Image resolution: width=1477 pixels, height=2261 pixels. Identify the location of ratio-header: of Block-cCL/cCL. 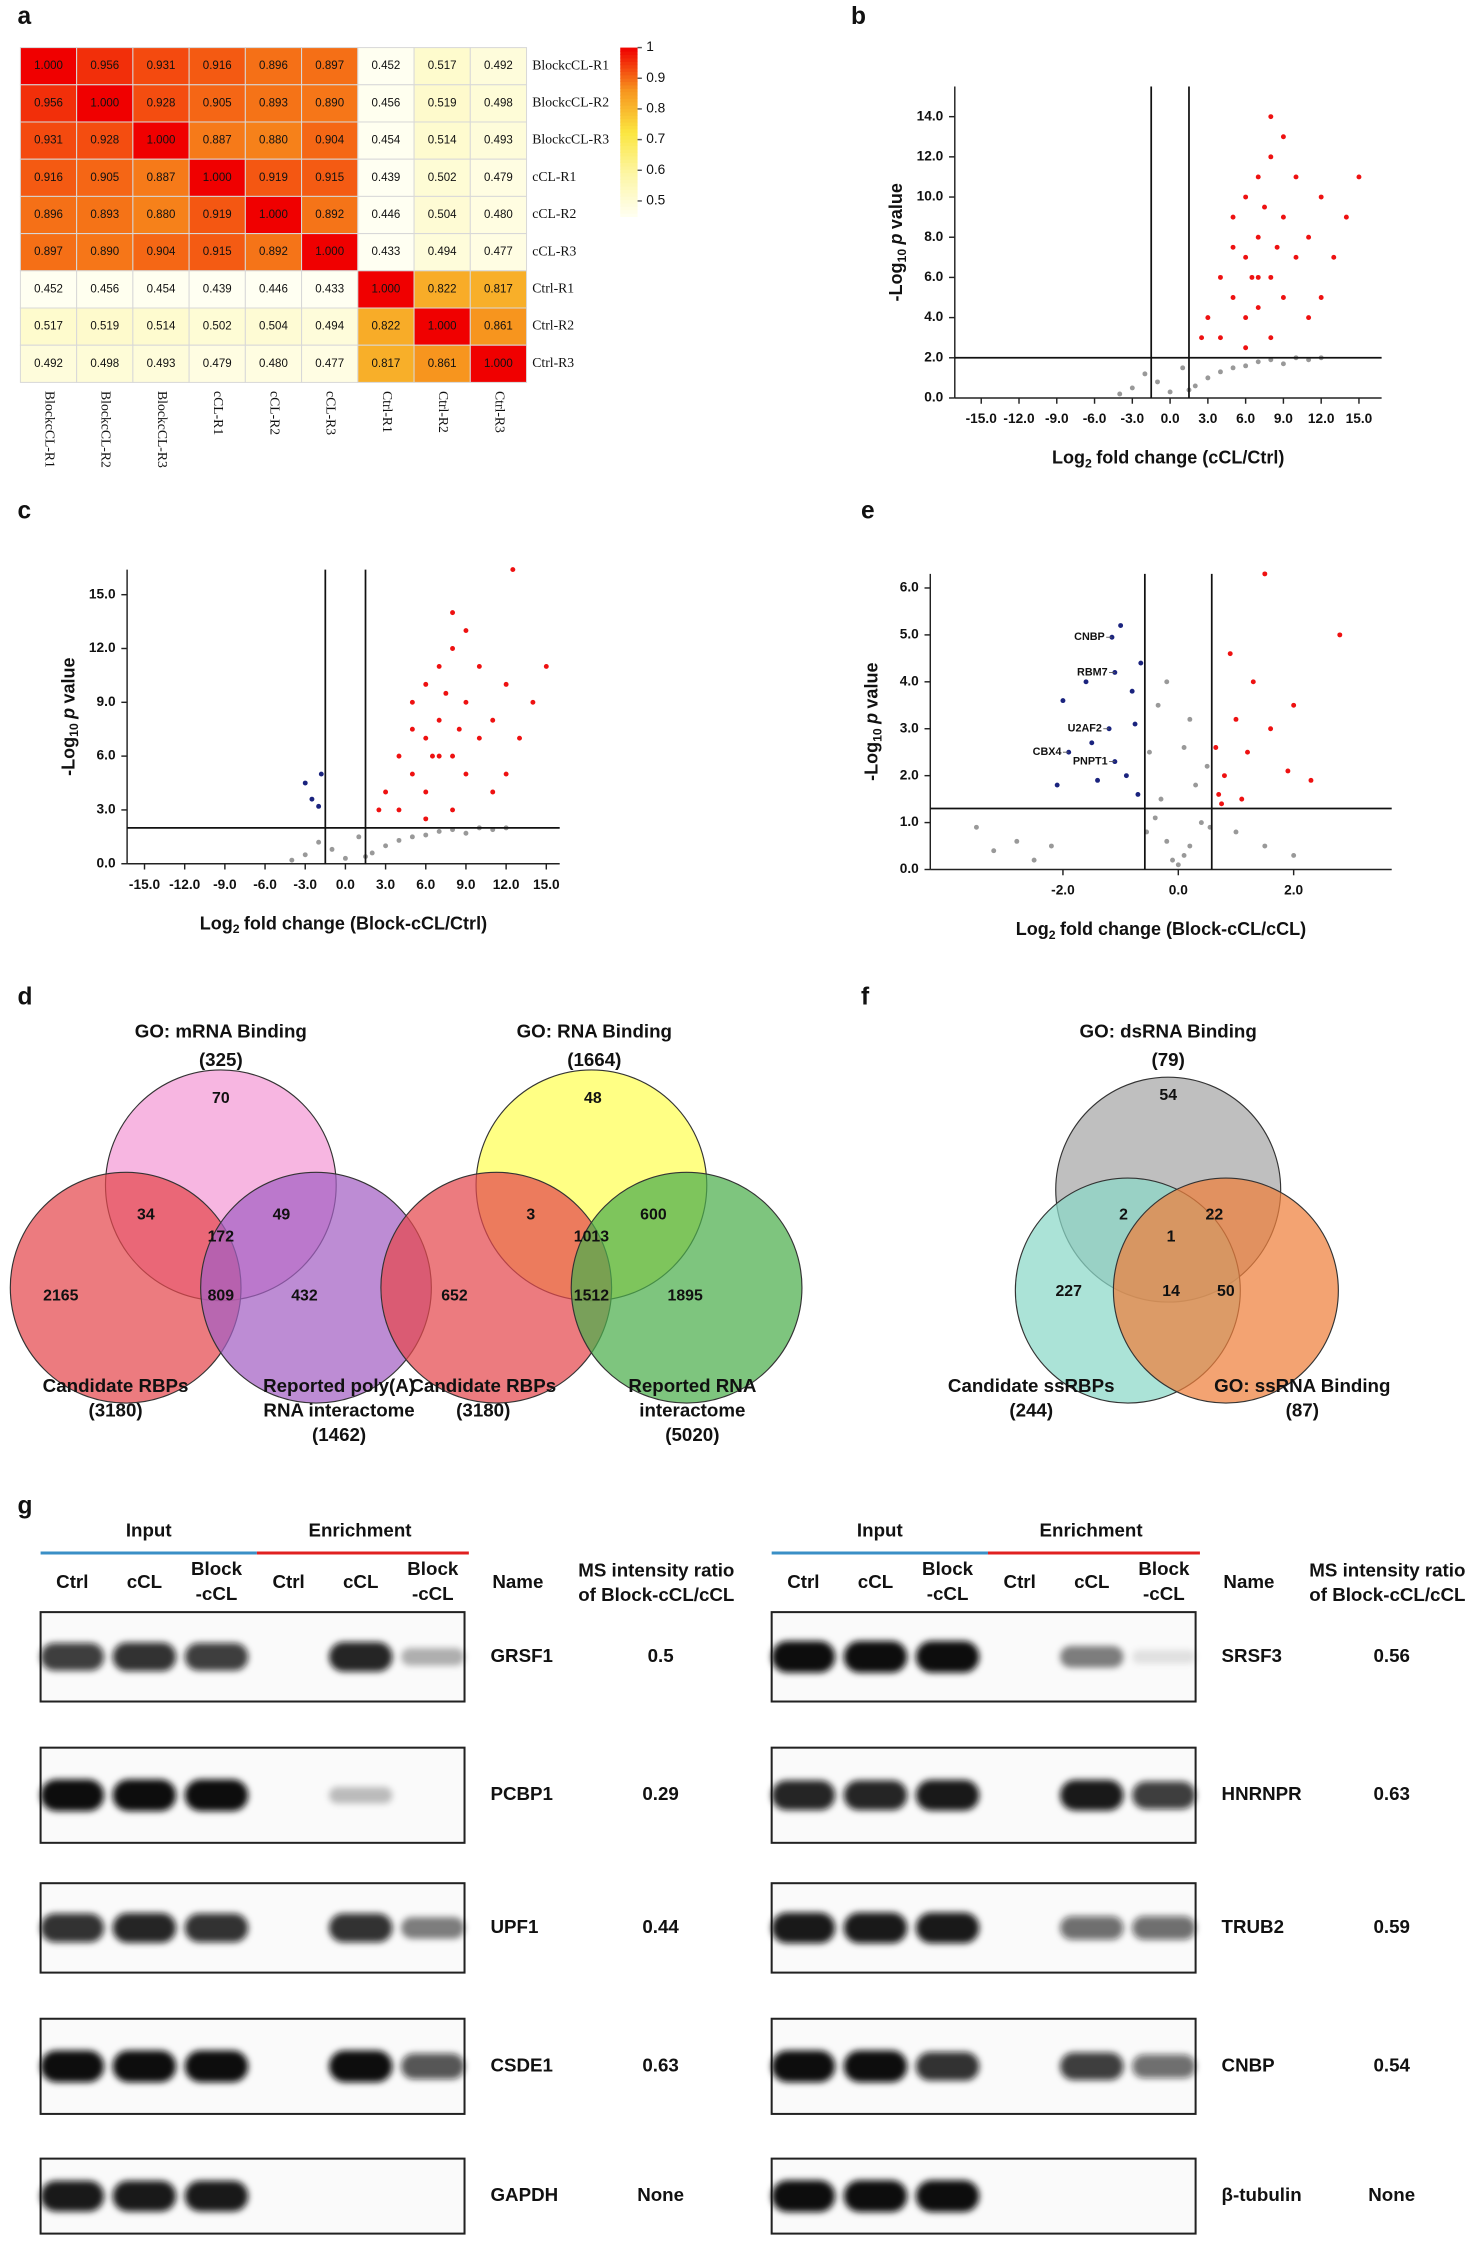
(1387, 1594).